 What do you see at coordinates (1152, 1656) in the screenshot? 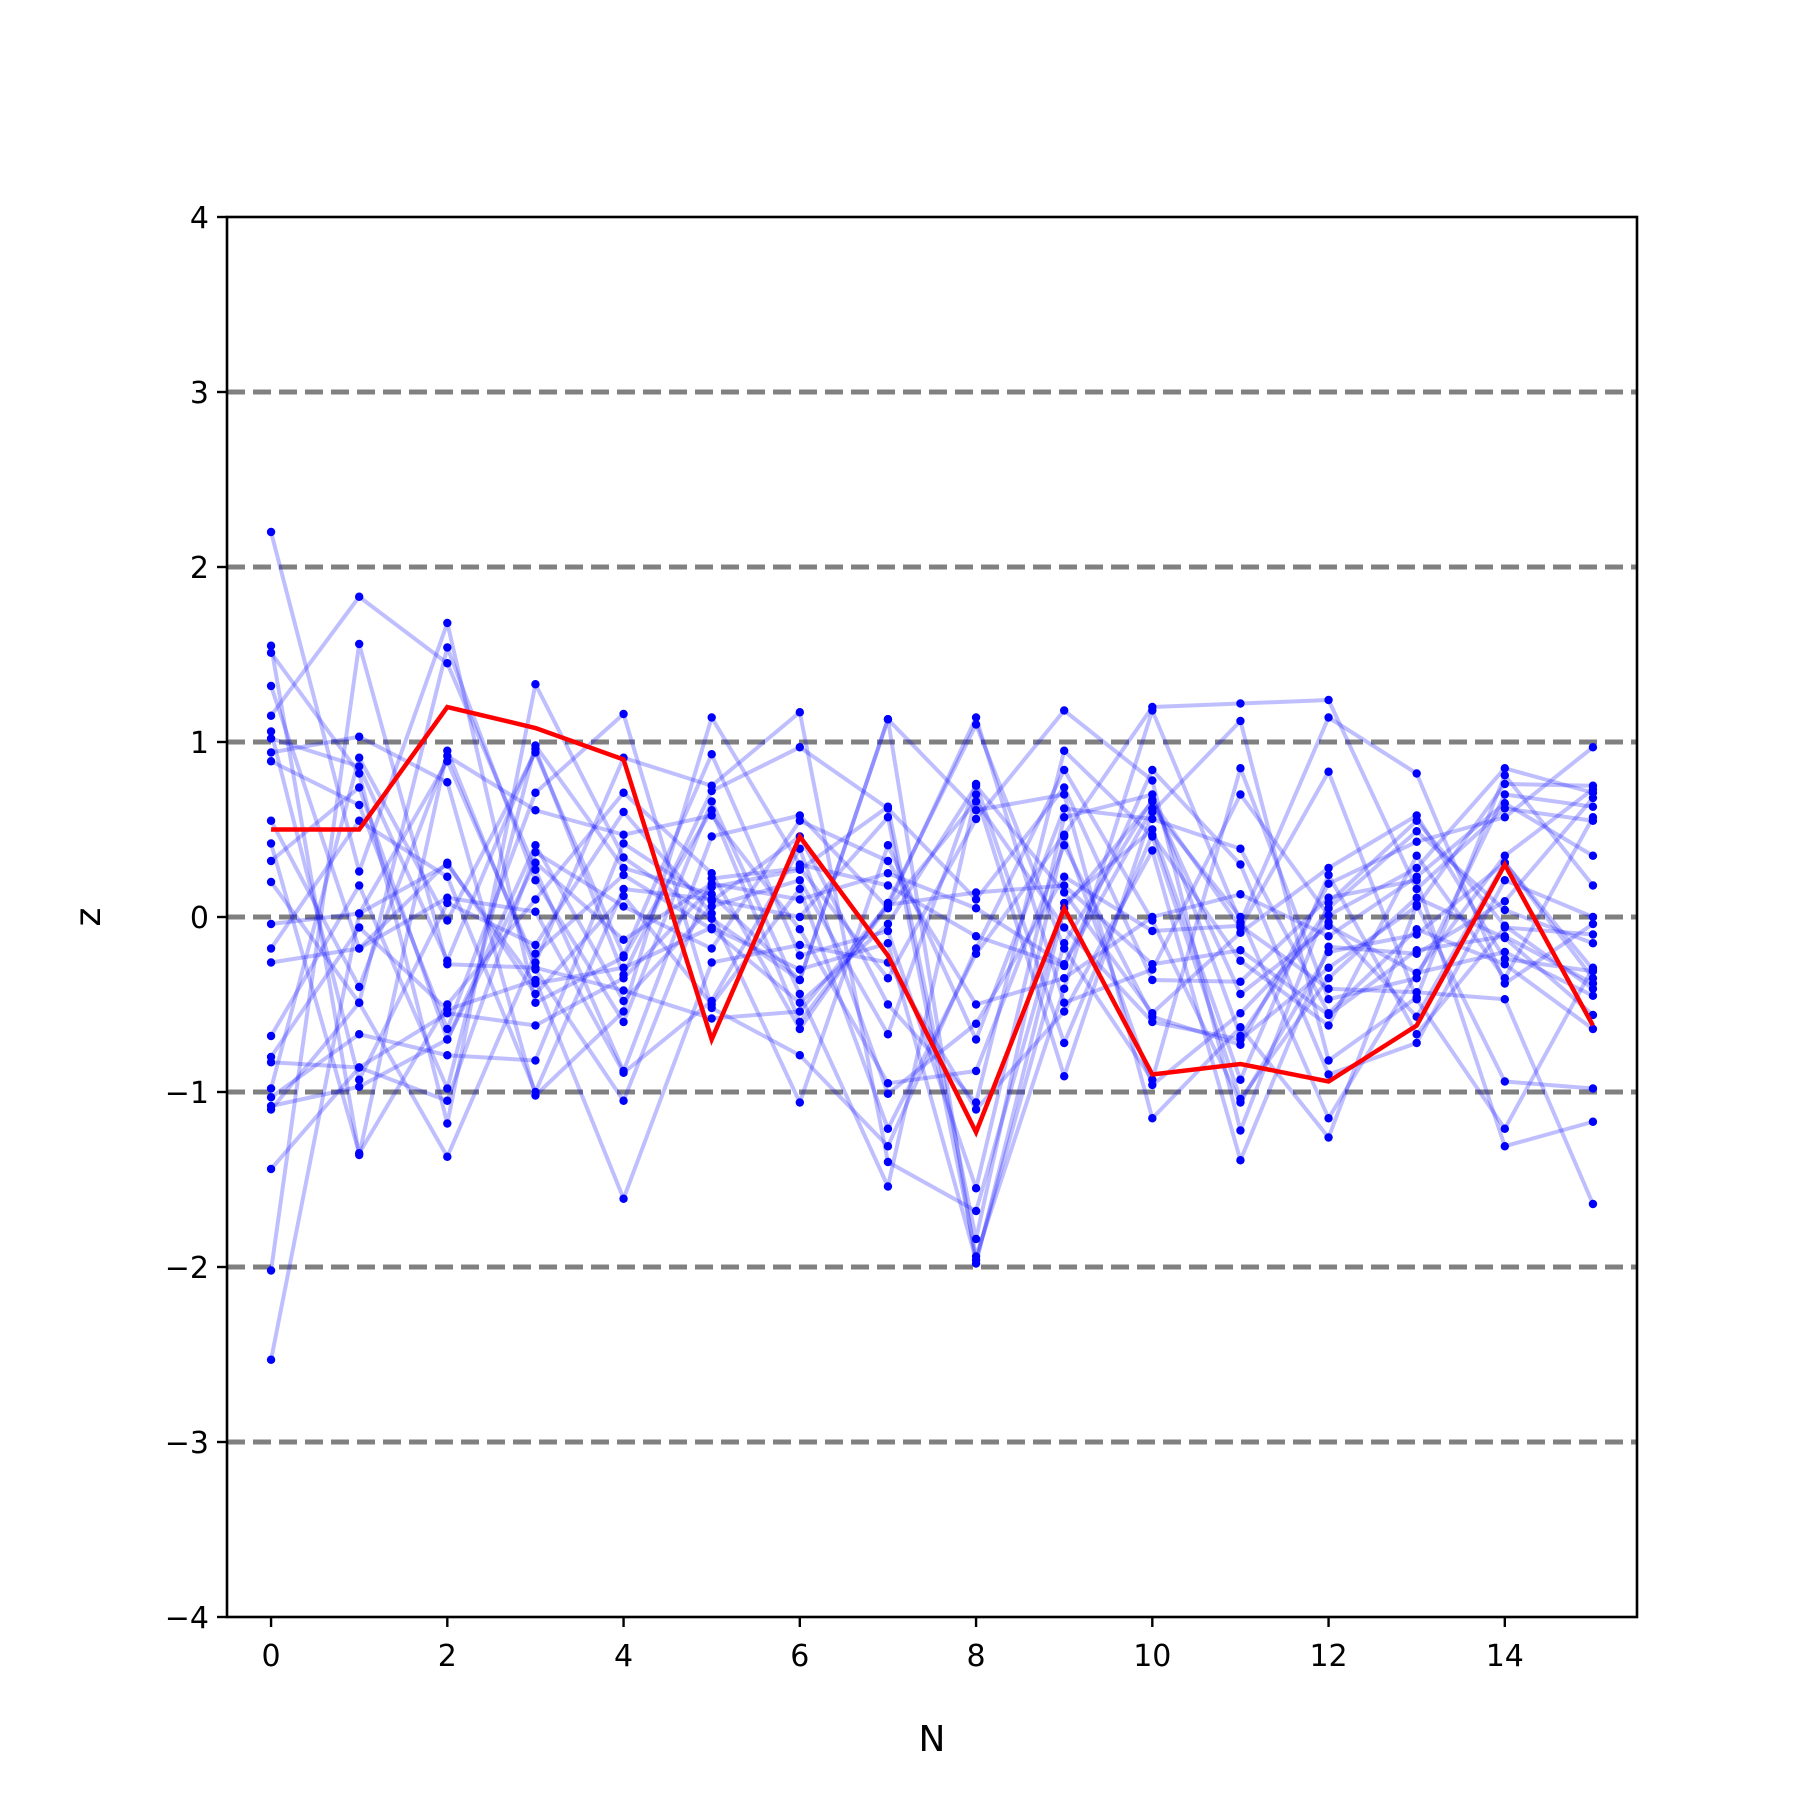
I see `x-tick-label: 10` at bounding box center [1152, 1656].